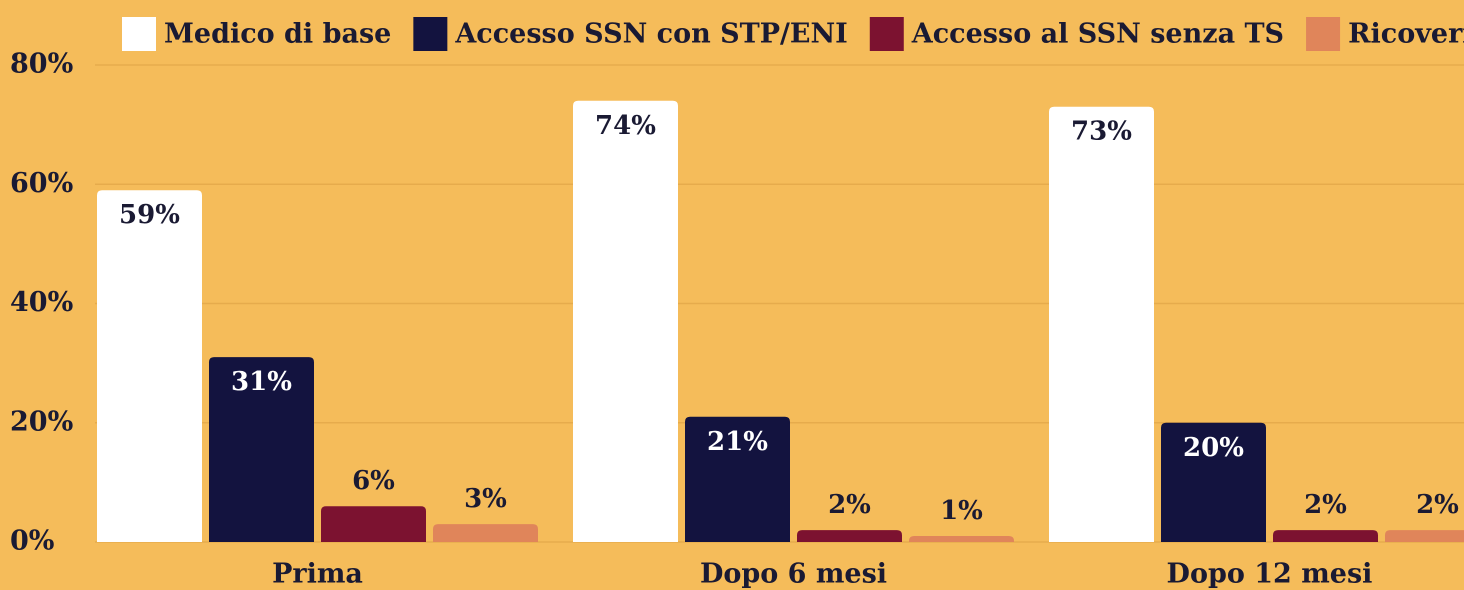  Describe the element at coordinates (1406, 34) in the screenshot. I see `legend-label: Ricoveri` at that location.